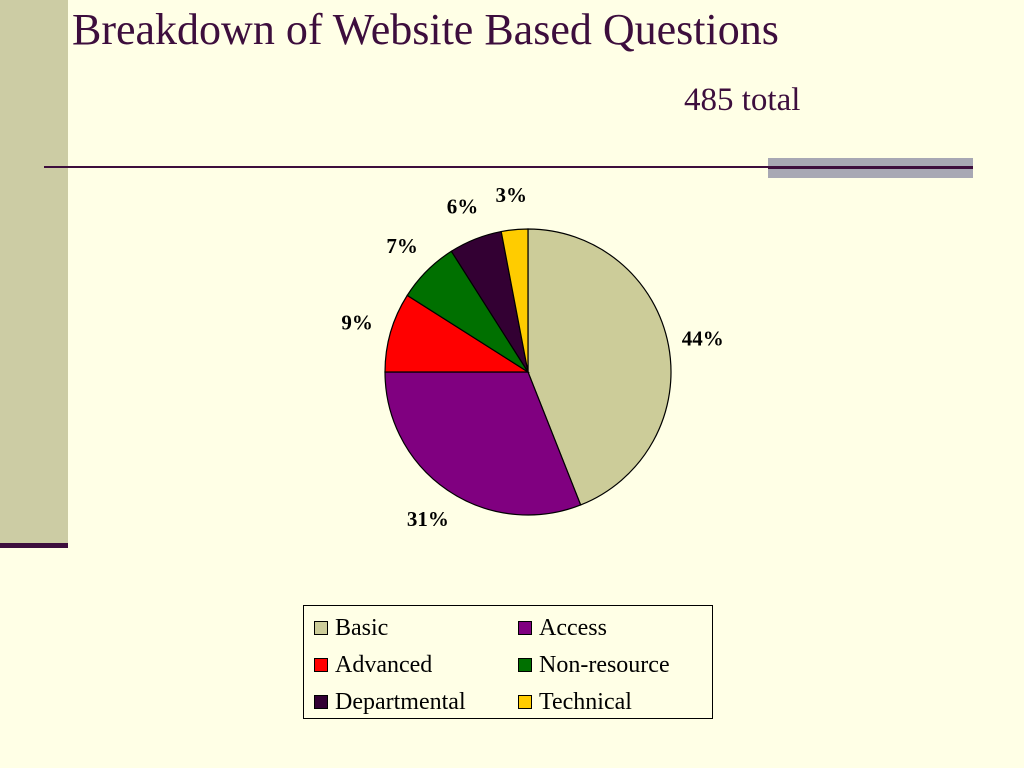 The image size is (1024, 768). I want to click on pie-label-technical: 3%, so click(511, 195).